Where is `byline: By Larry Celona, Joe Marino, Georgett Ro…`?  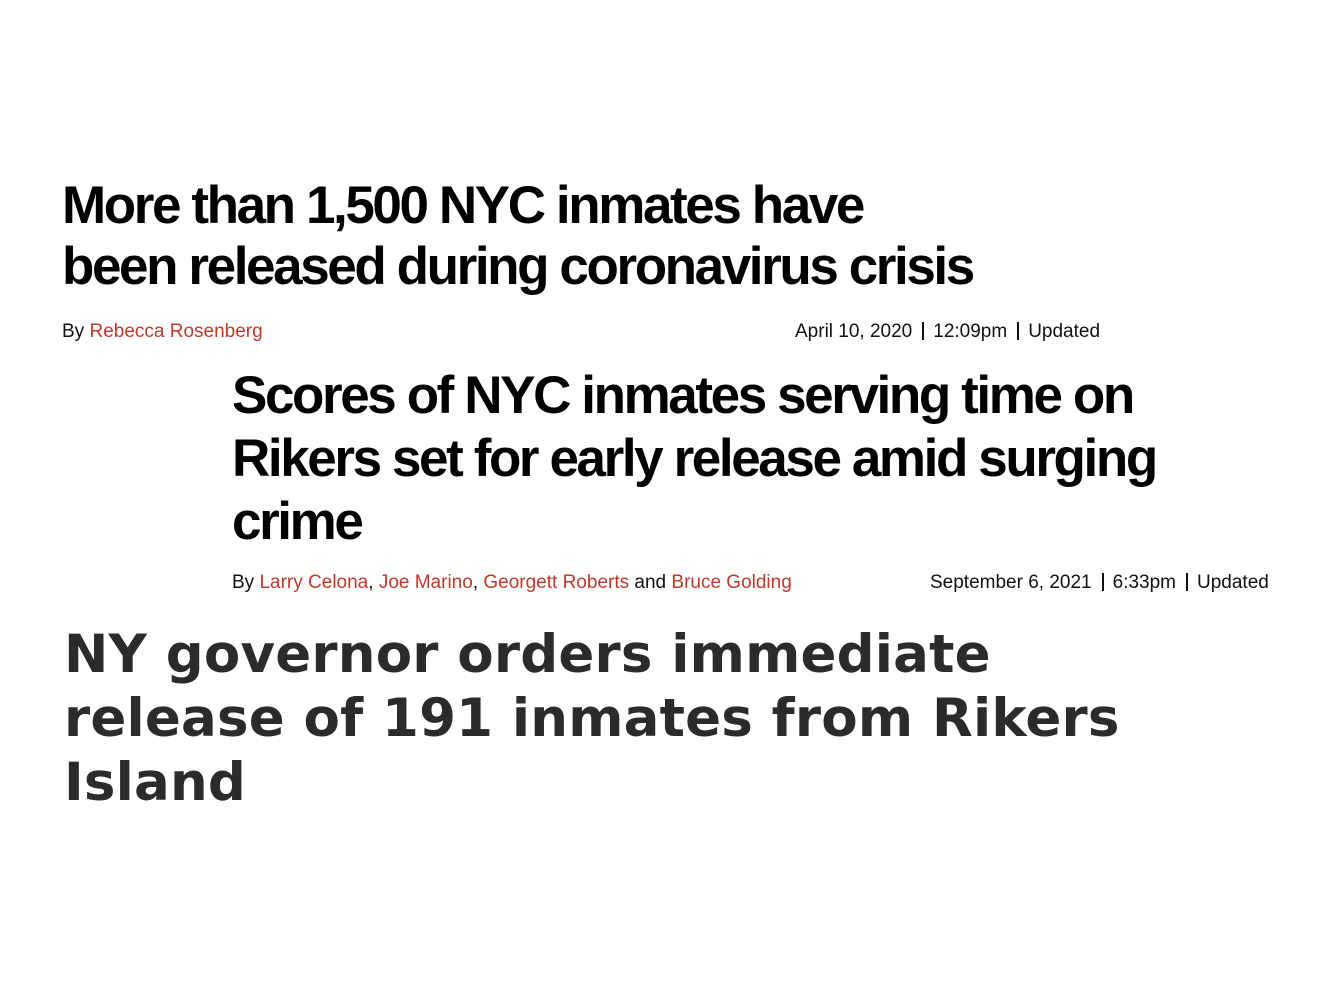
byline: By Larry Celona, Joe Marino, Georgett Ro… is located at coordinates (512, 583).